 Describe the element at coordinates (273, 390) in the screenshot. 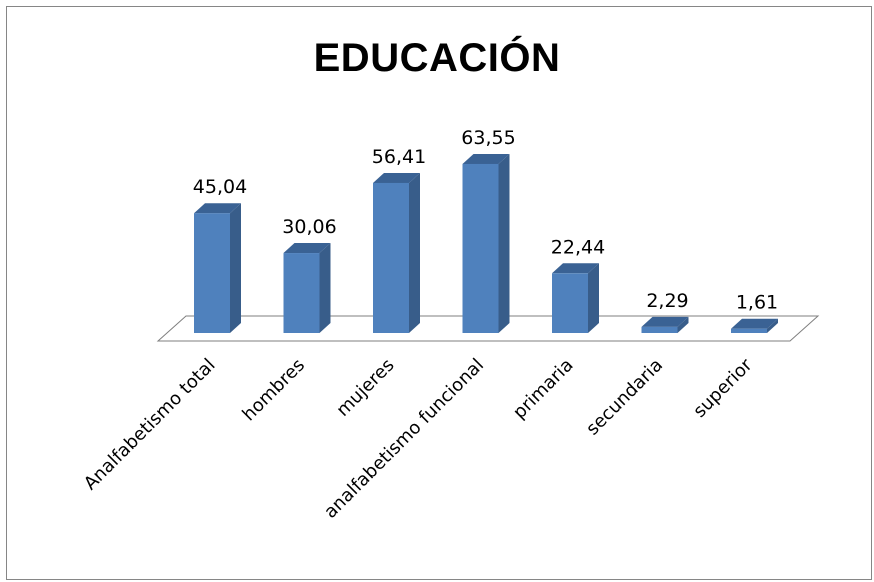

I see `category-label-1: hombres` at that location.